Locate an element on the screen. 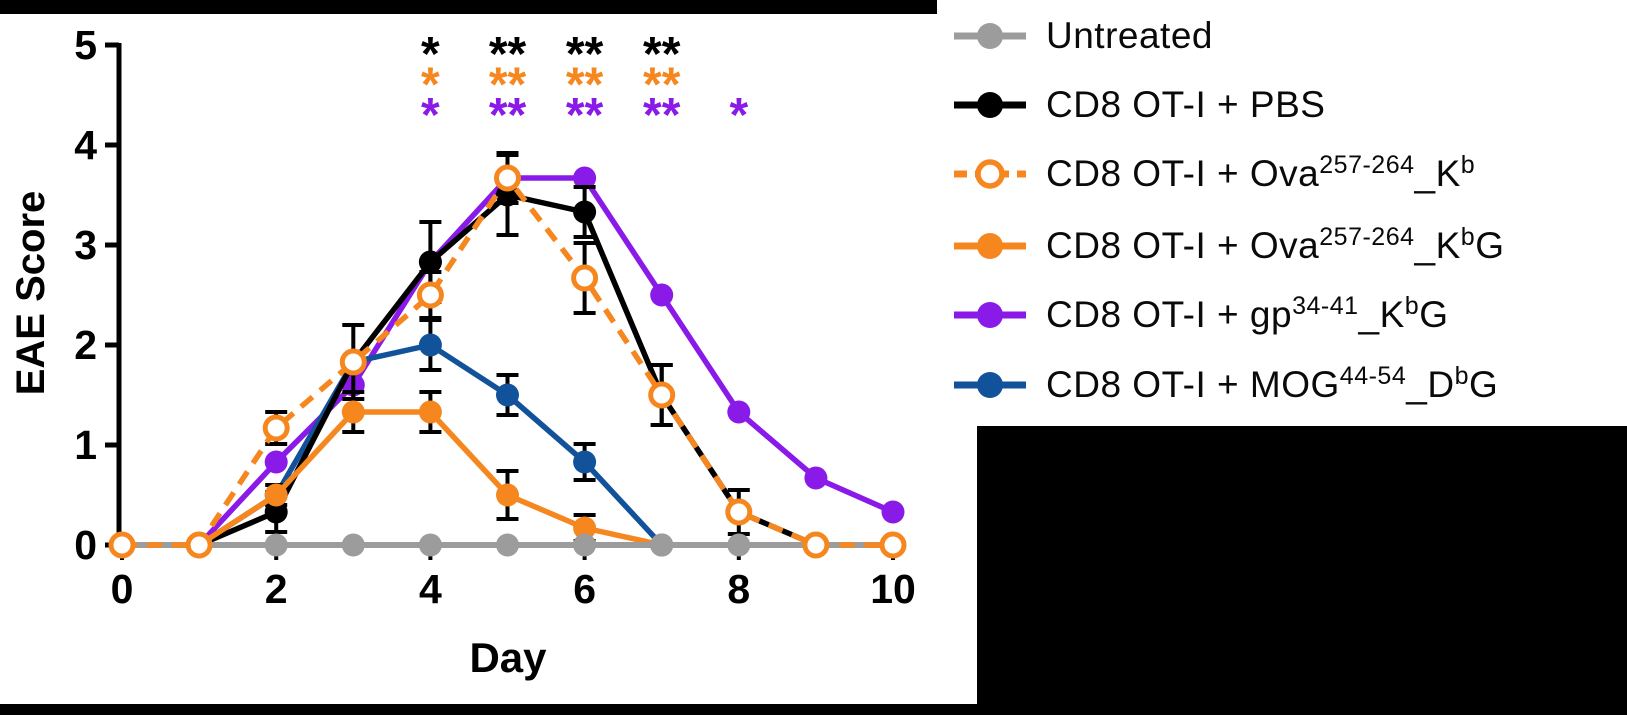 The width and height of the screenshot is (1627, 715). legend-item-untreated: Untreated is located at coordinates (1082, 36).